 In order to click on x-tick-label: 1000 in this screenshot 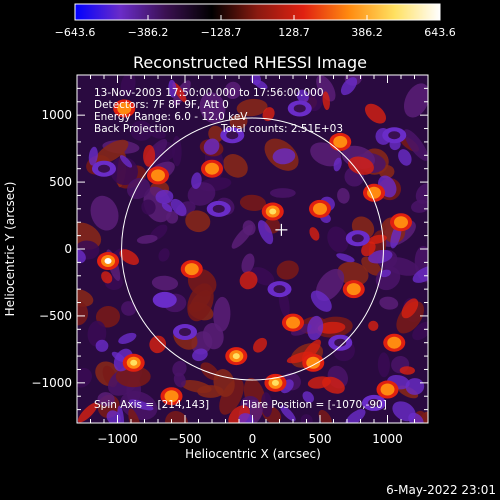, I will do `click(387, 439)`.